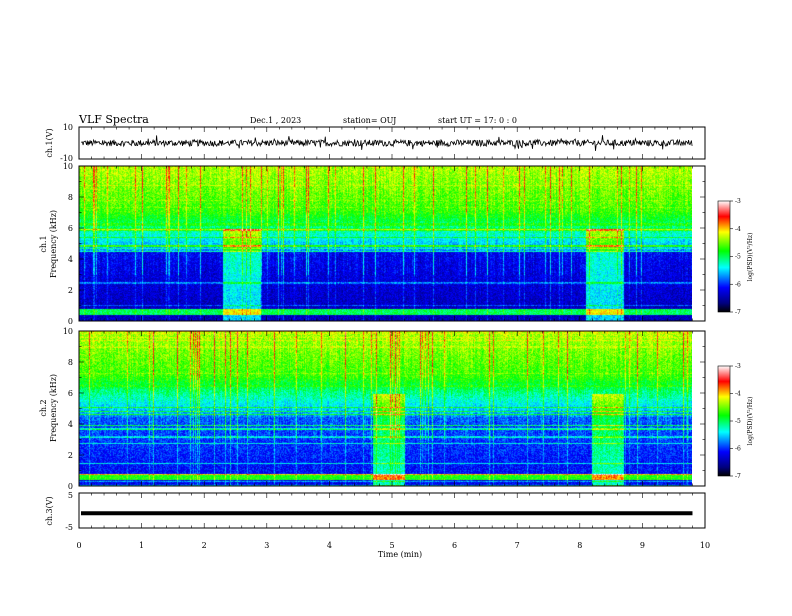 The height and width of the screenshot is (616, 792). Describe the element at coordinates (70, 495) in the screenshot. I see `ch3-ytick-top: 5` at that location.